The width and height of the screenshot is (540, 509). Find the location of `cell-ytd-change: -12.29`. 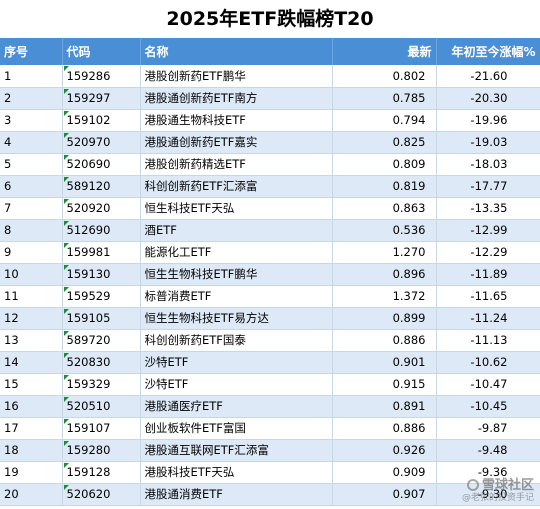

cell-ytd-change: -12.29 is located at coordinates (488, 252).